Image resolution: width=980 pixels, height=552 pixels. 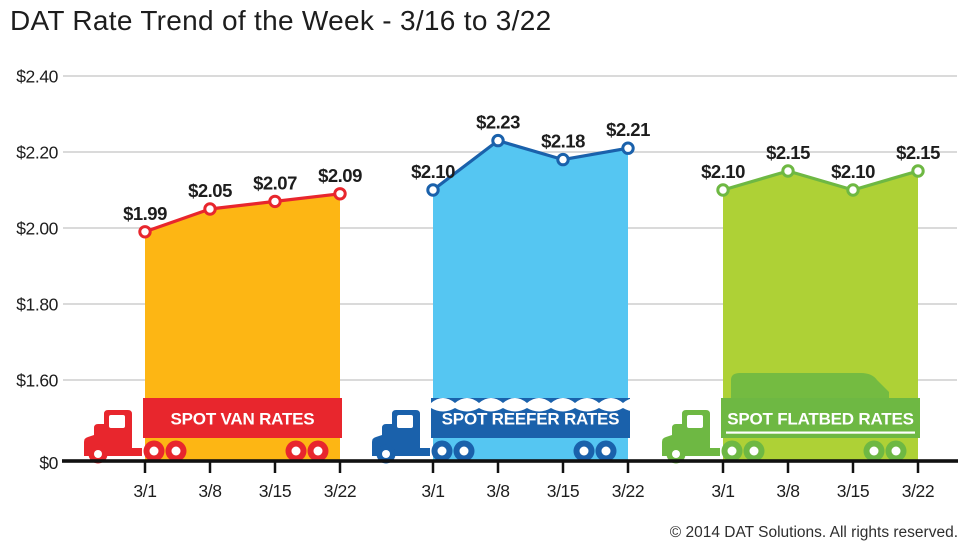 I want to click on flatbed-truck-icon, so click(x=691, y=437).